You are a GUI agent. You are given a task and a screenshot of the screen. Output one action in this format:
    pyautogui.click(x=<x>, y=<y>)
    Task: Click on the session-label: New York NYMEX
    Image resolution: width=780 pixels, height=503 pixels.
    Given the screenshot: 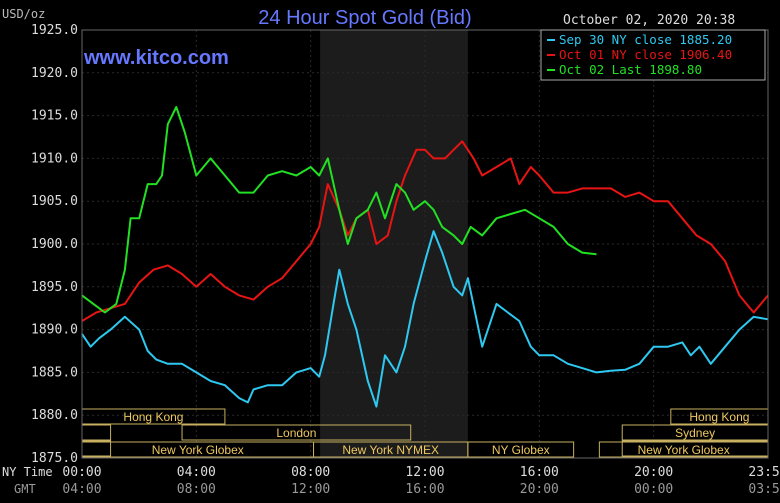 What is the action you would take?
    pyautogui.click(x=390, y=450)
    